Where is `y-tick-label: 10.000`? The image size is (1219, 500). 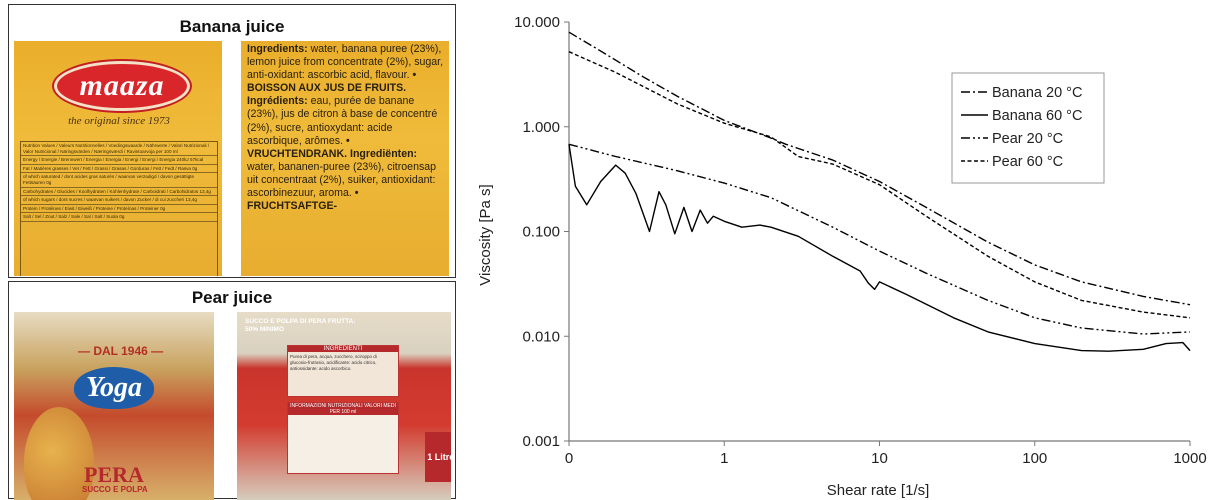
y-tick-label: 10.000 is located at coordinates (537, 22).